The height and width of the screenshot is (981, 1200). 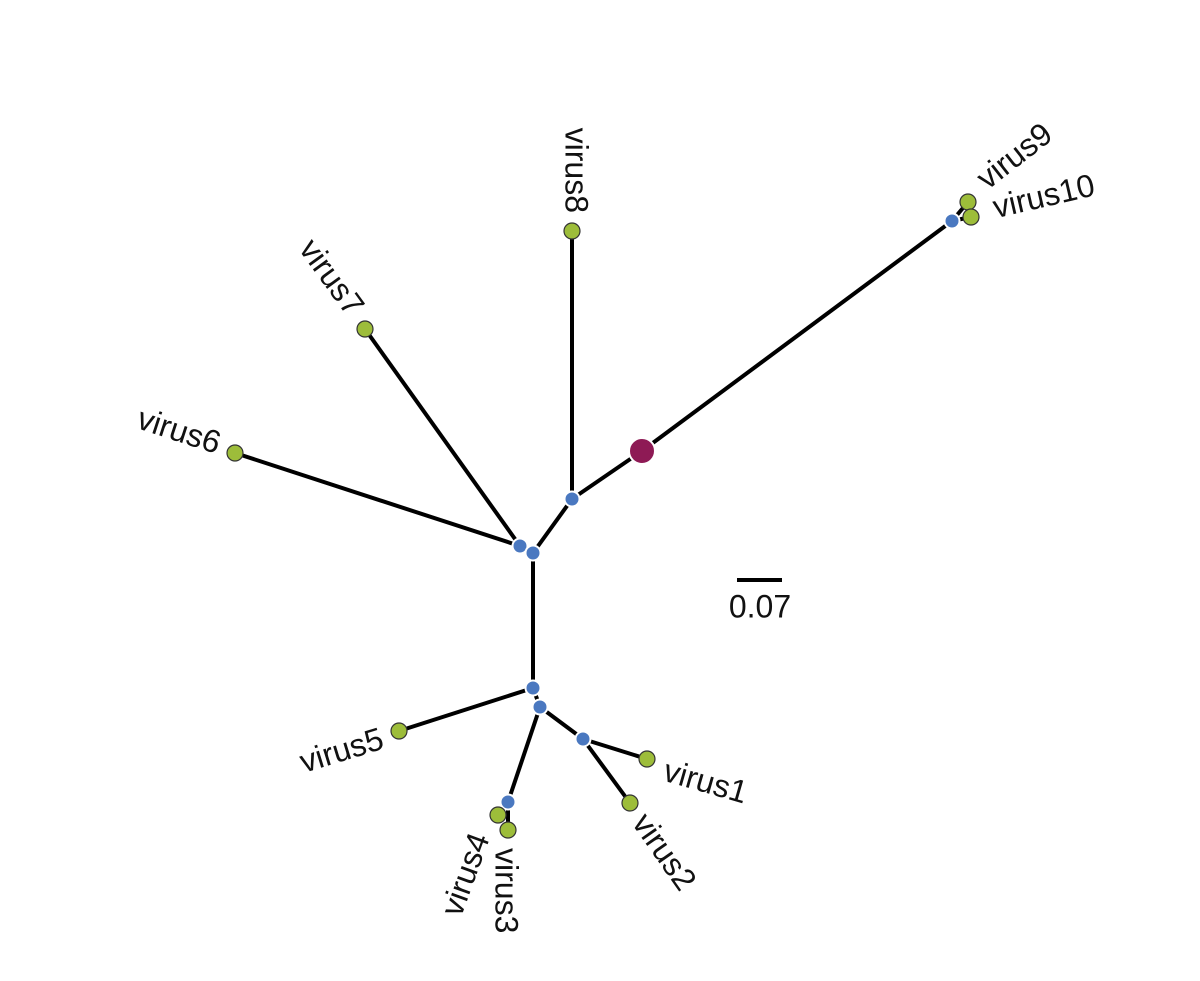 I want to click on root-node, so click(x=642, y=451).